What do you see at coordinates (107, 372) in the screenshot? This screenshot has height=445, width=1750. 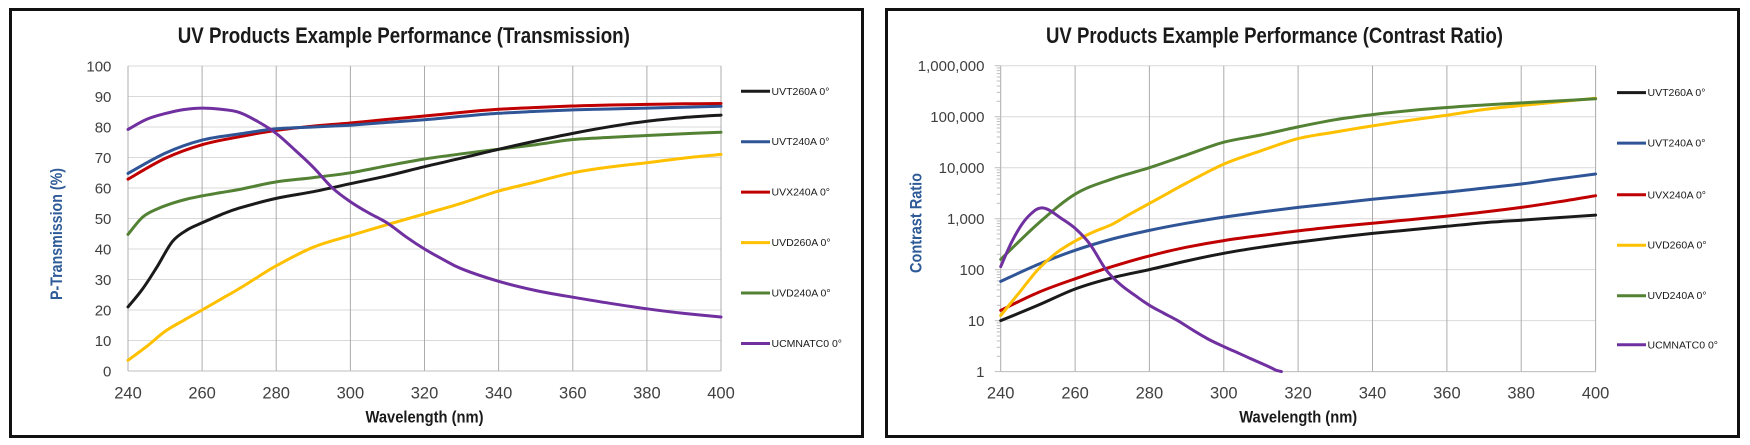 I see `svg-text: 0` at bounding box center [107, 372].